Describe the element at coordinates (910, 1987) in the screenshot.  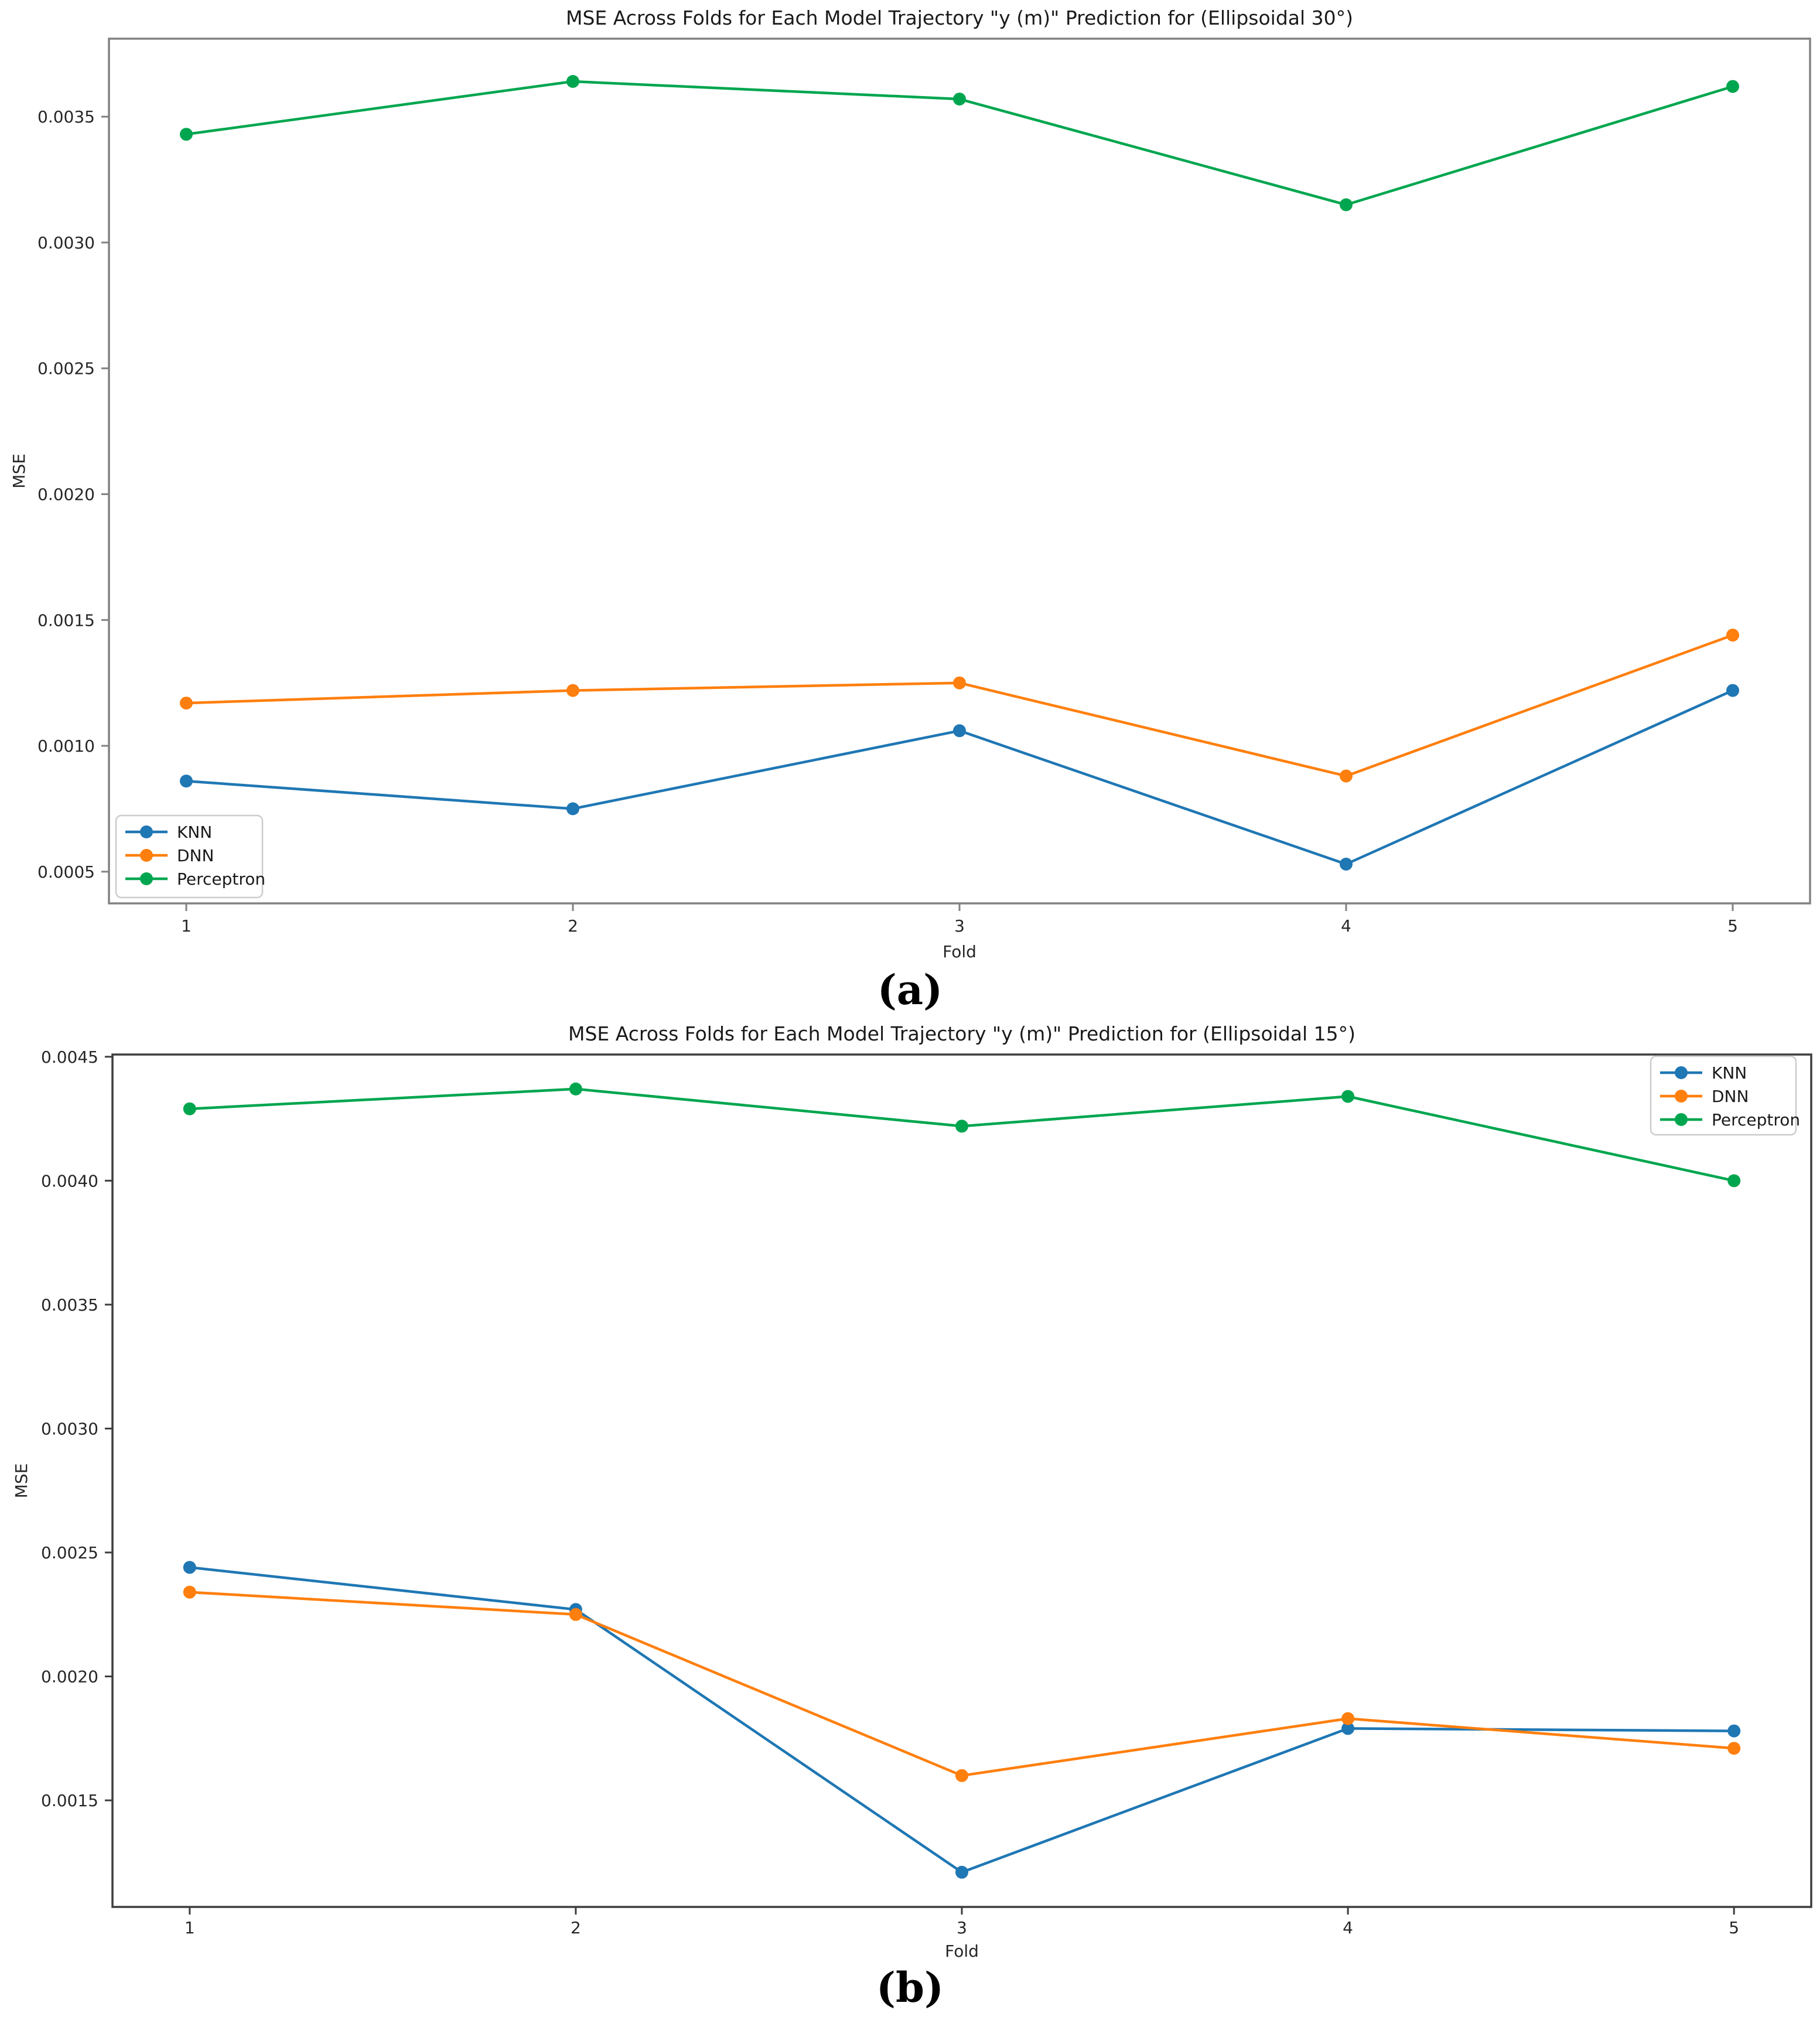
I see `caption-b: (b)` at that location.